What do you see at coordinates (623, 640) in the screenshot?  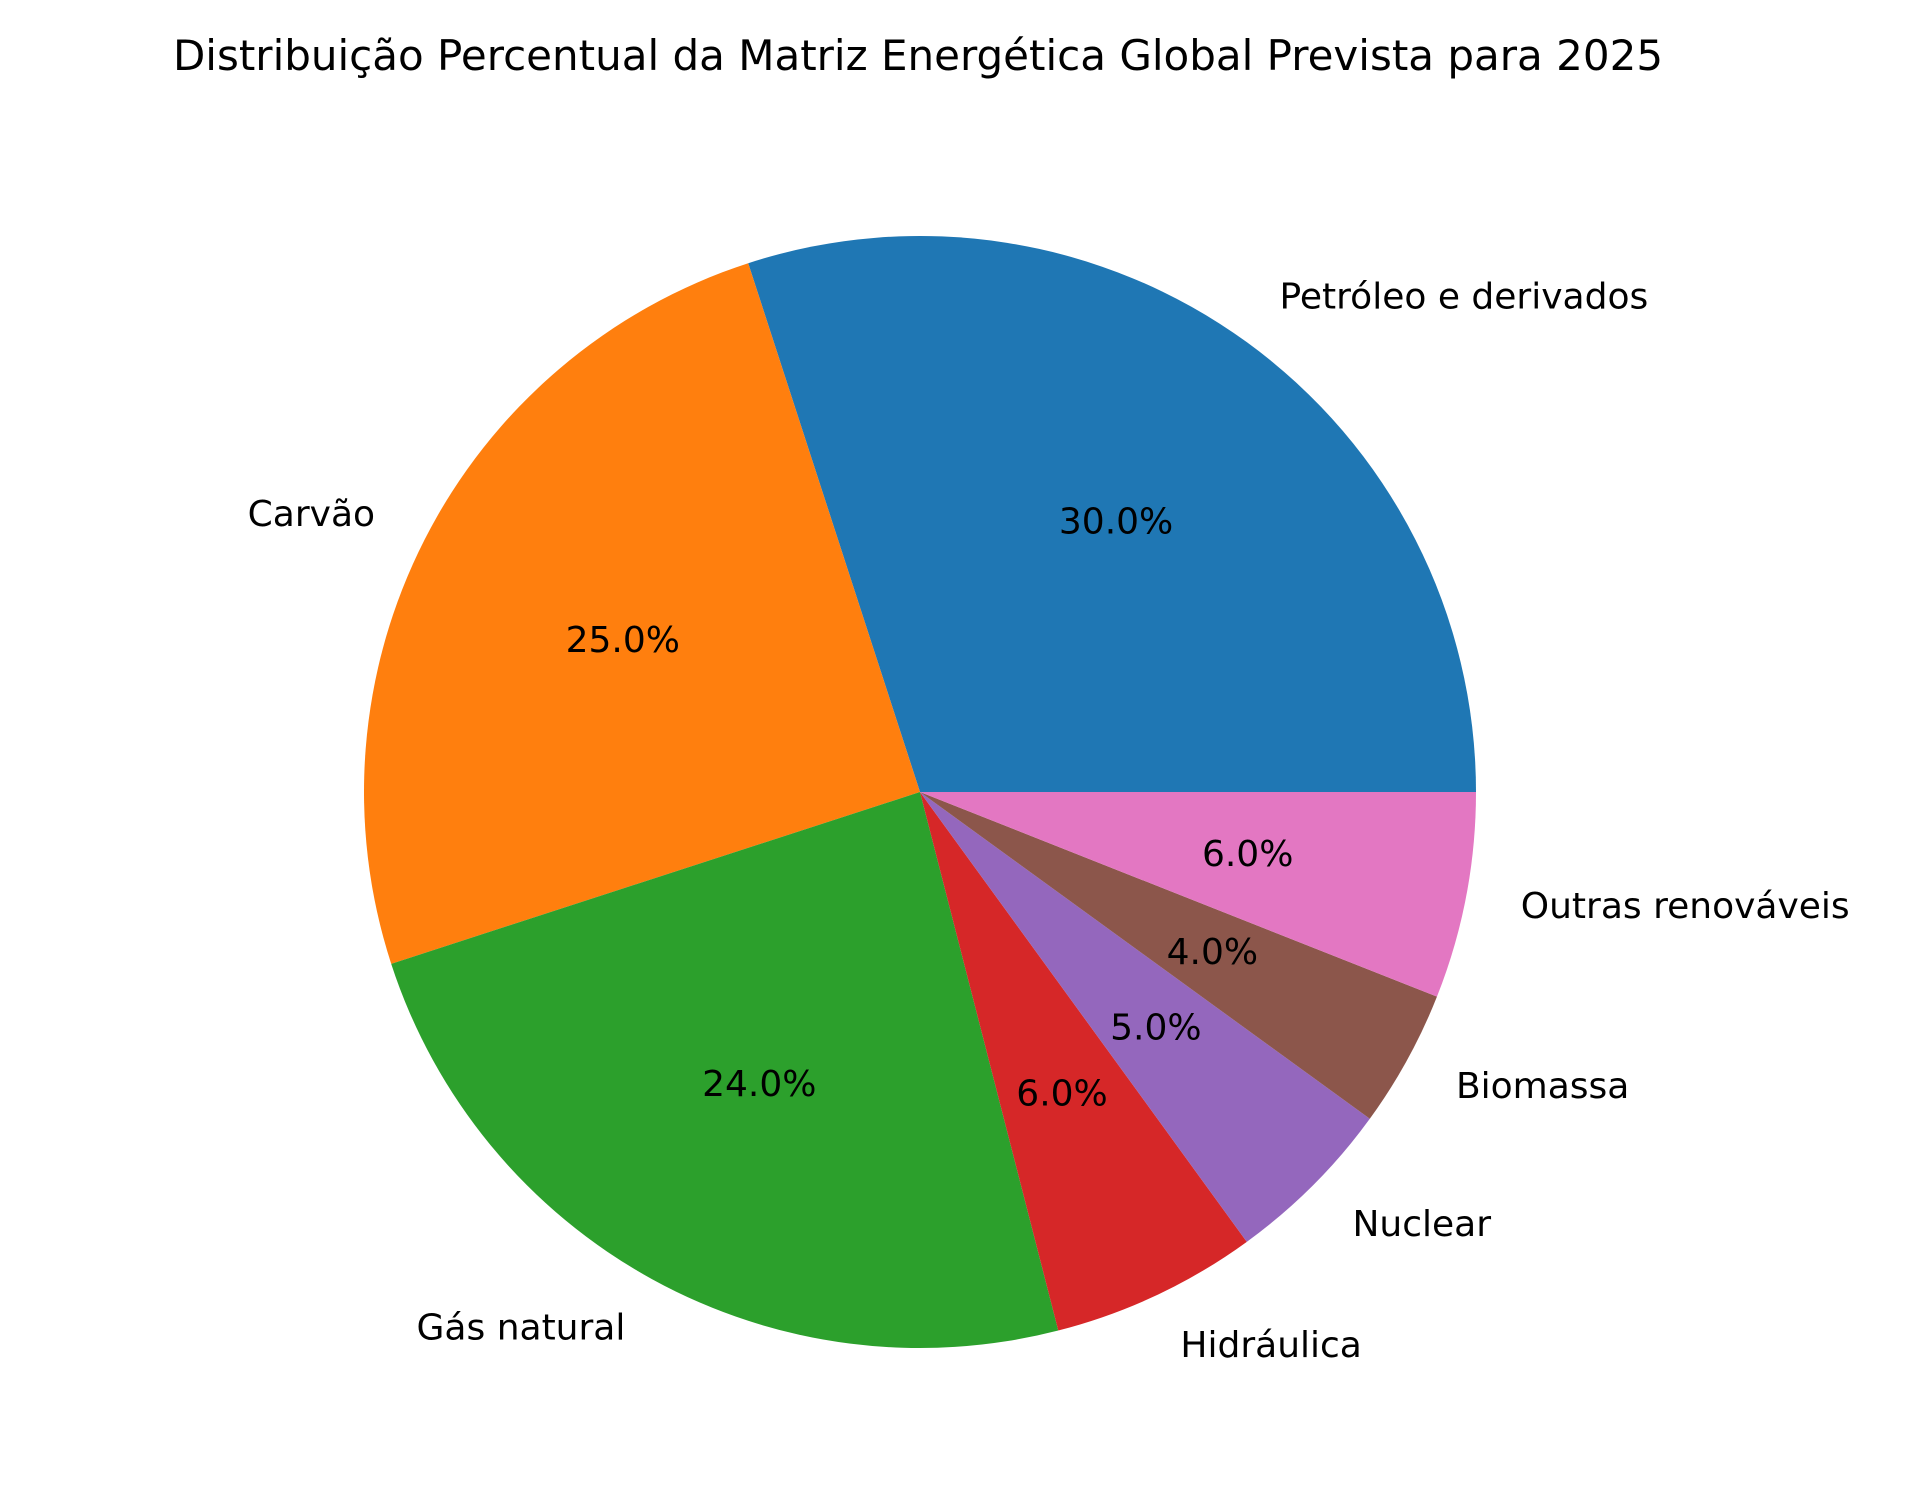 I see `percent-label: 25.0%` at bounding box center [623, 640].